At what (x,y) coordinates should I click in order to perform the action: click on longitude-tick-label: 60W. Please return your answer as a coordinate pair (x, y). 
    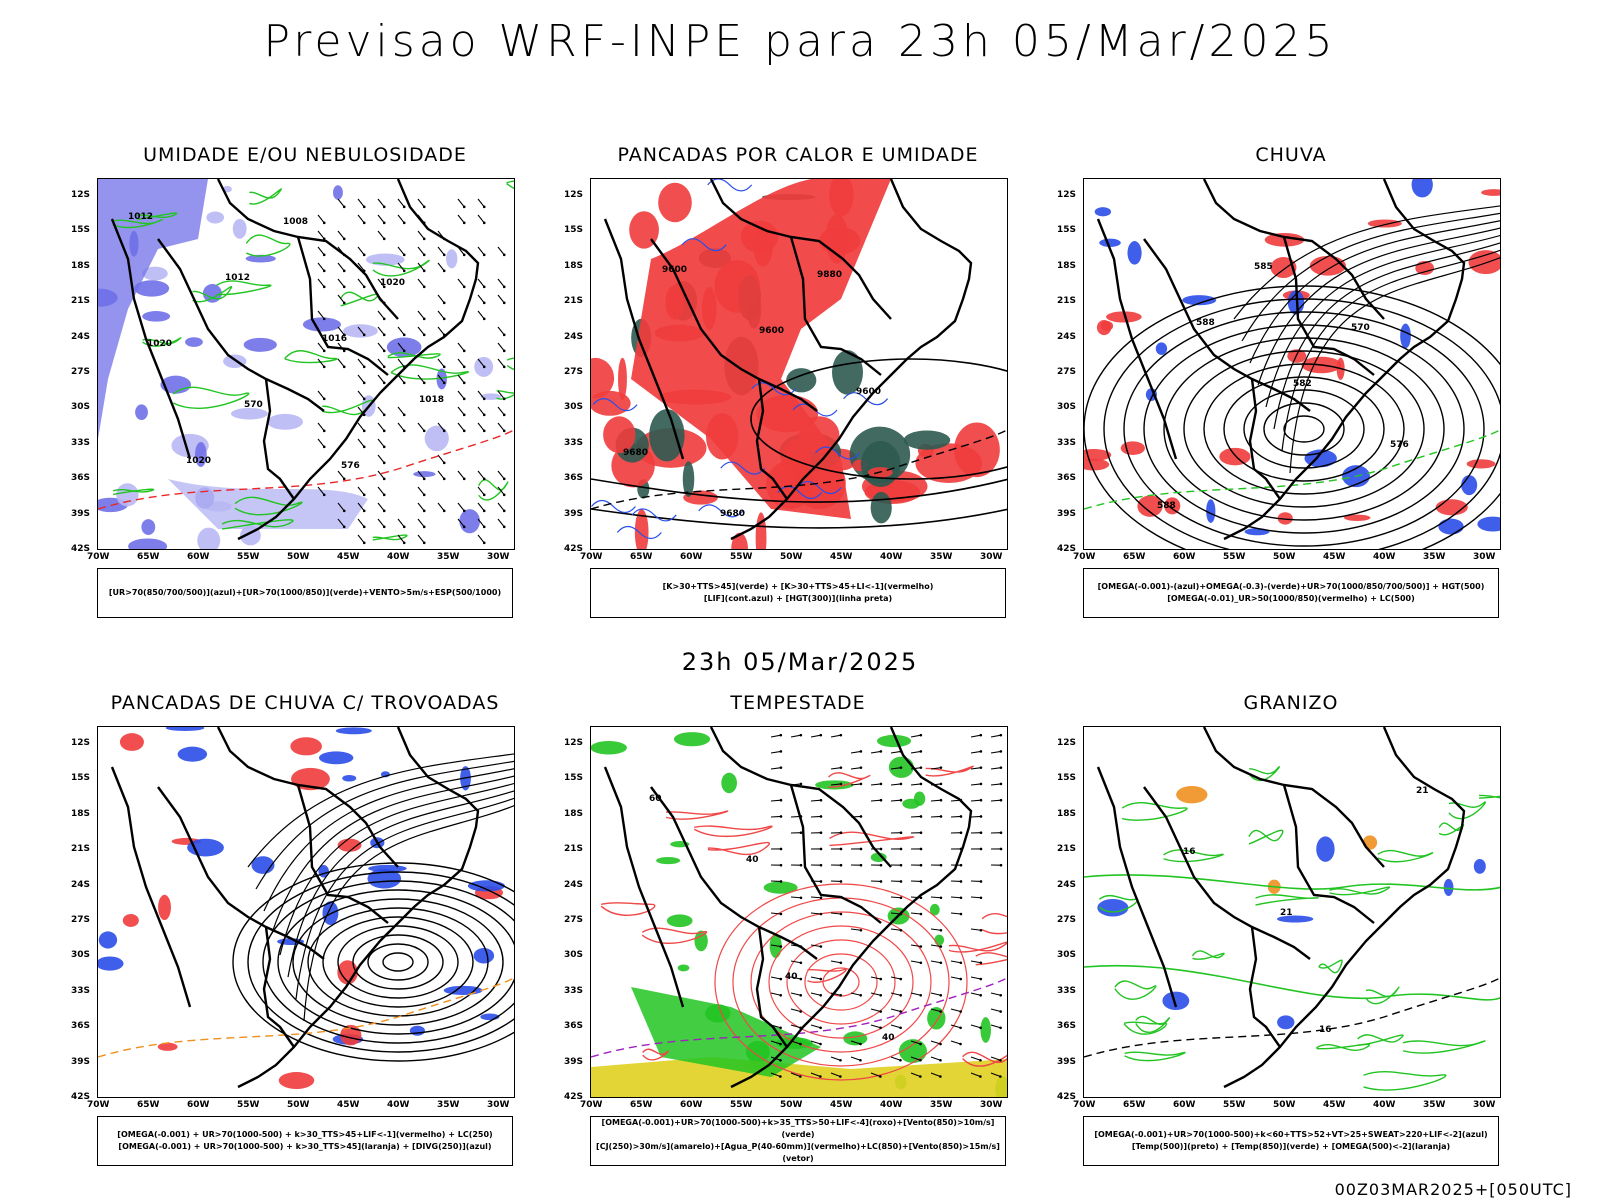
    Looking at the image, I should click on (198, 1105).